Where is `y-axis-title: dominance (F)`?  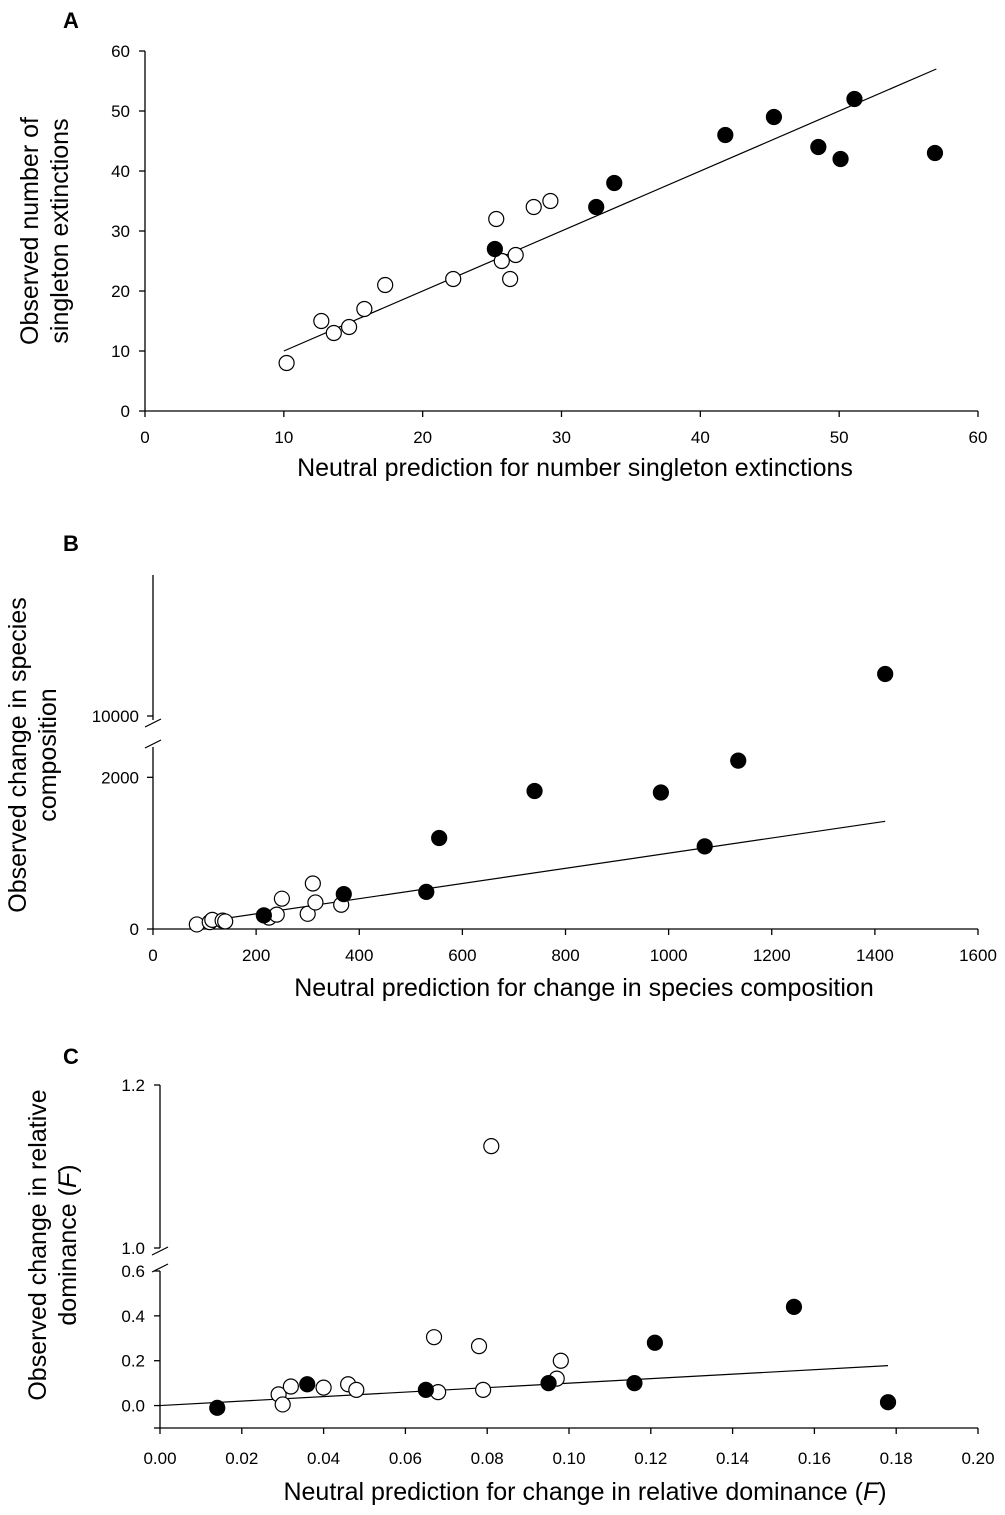
y-axis-title: dominance (F) is located at coordinates (68, 1244).